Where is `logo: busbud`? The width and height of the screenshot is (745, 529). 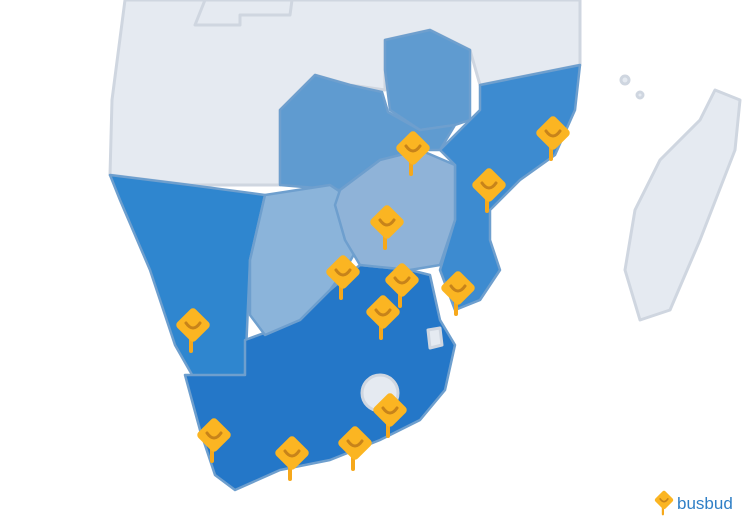 logo: busbud is located at coordinates (693, 503).